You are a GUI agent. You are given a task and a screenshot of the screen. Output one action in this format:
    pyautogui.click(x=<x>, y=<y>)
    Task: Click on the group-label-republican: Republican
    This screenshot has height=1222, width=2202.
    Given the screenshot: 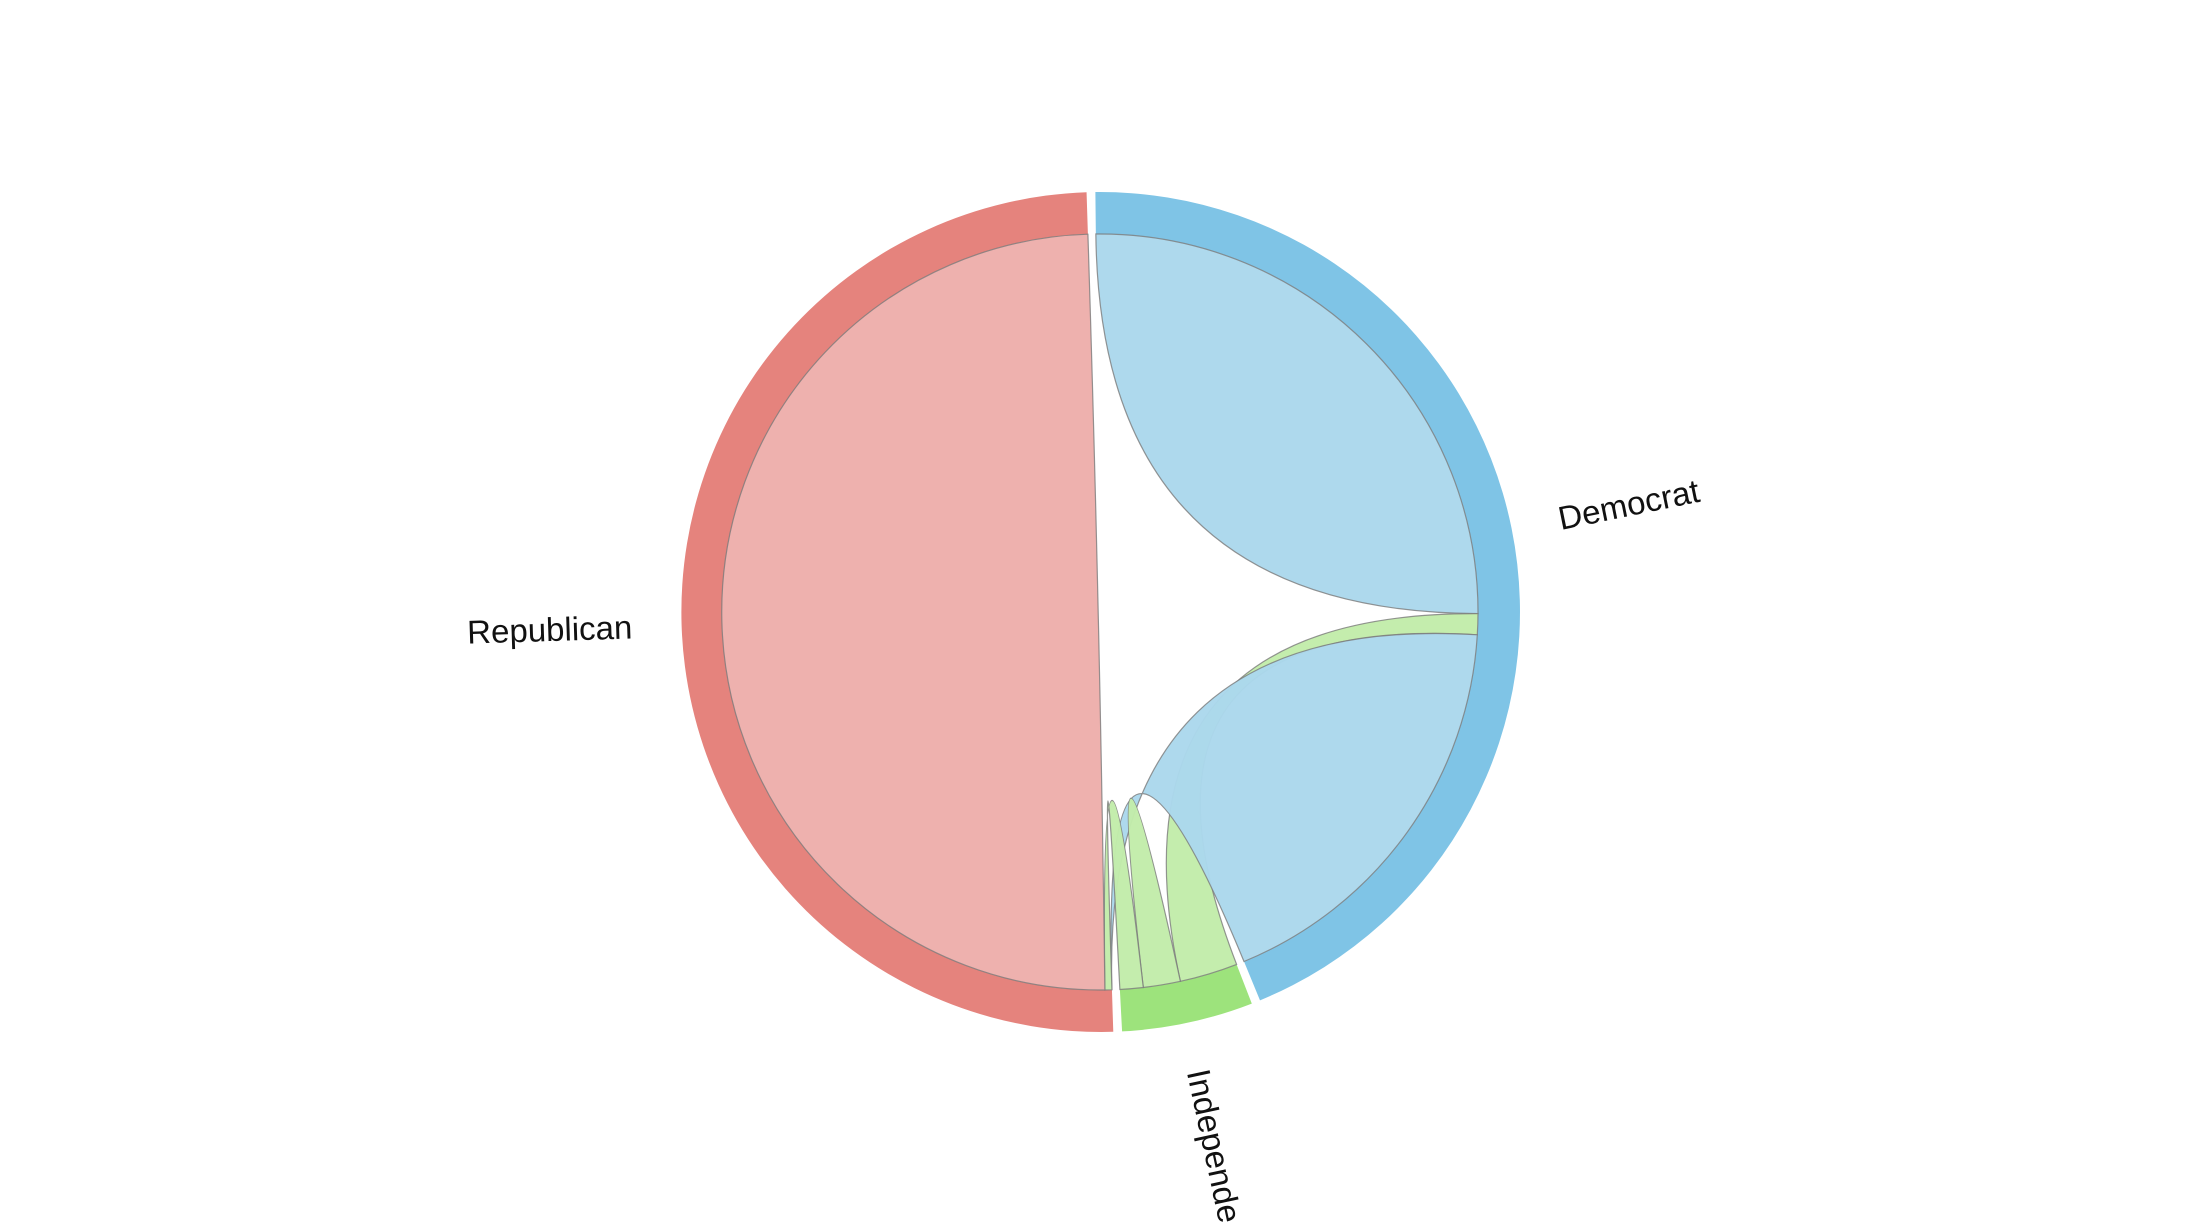 What is the action you would take?
    pyautogui.click(x=550, y=629)
    